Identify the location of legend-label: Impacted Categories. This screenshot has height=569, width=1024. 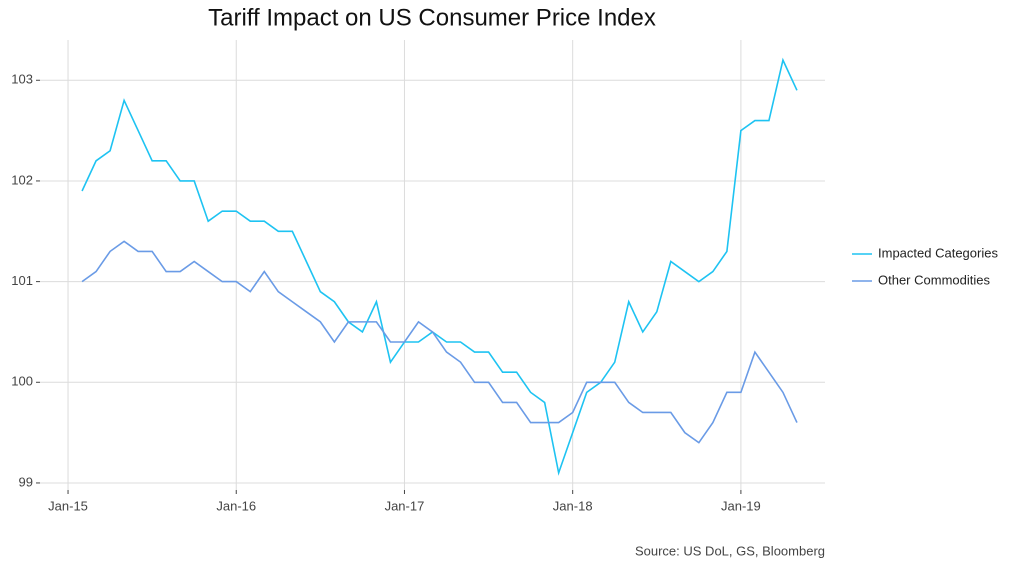
(938, 252).